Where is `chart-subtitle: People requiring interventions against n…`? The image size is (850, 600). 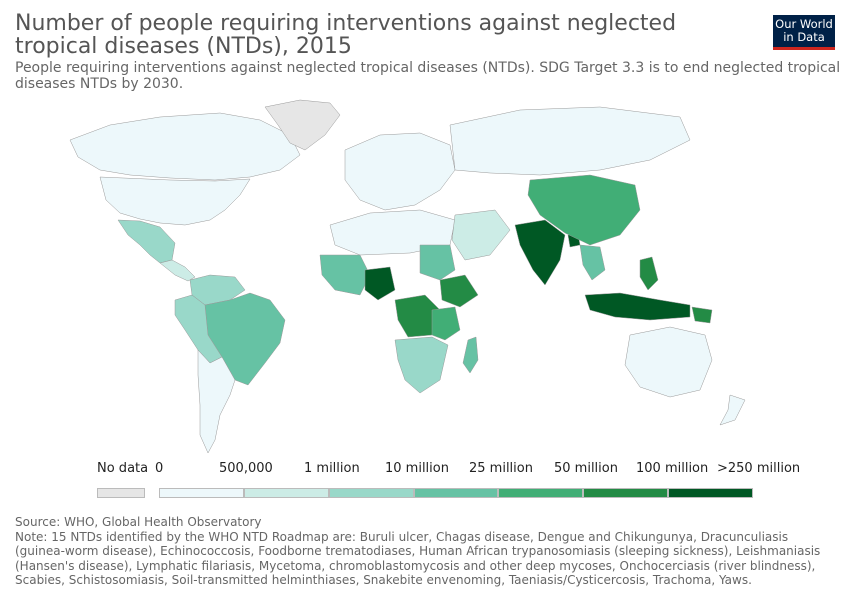
chart-subtitle: People requiring interventions against n… is located at coordinates (432, 76).